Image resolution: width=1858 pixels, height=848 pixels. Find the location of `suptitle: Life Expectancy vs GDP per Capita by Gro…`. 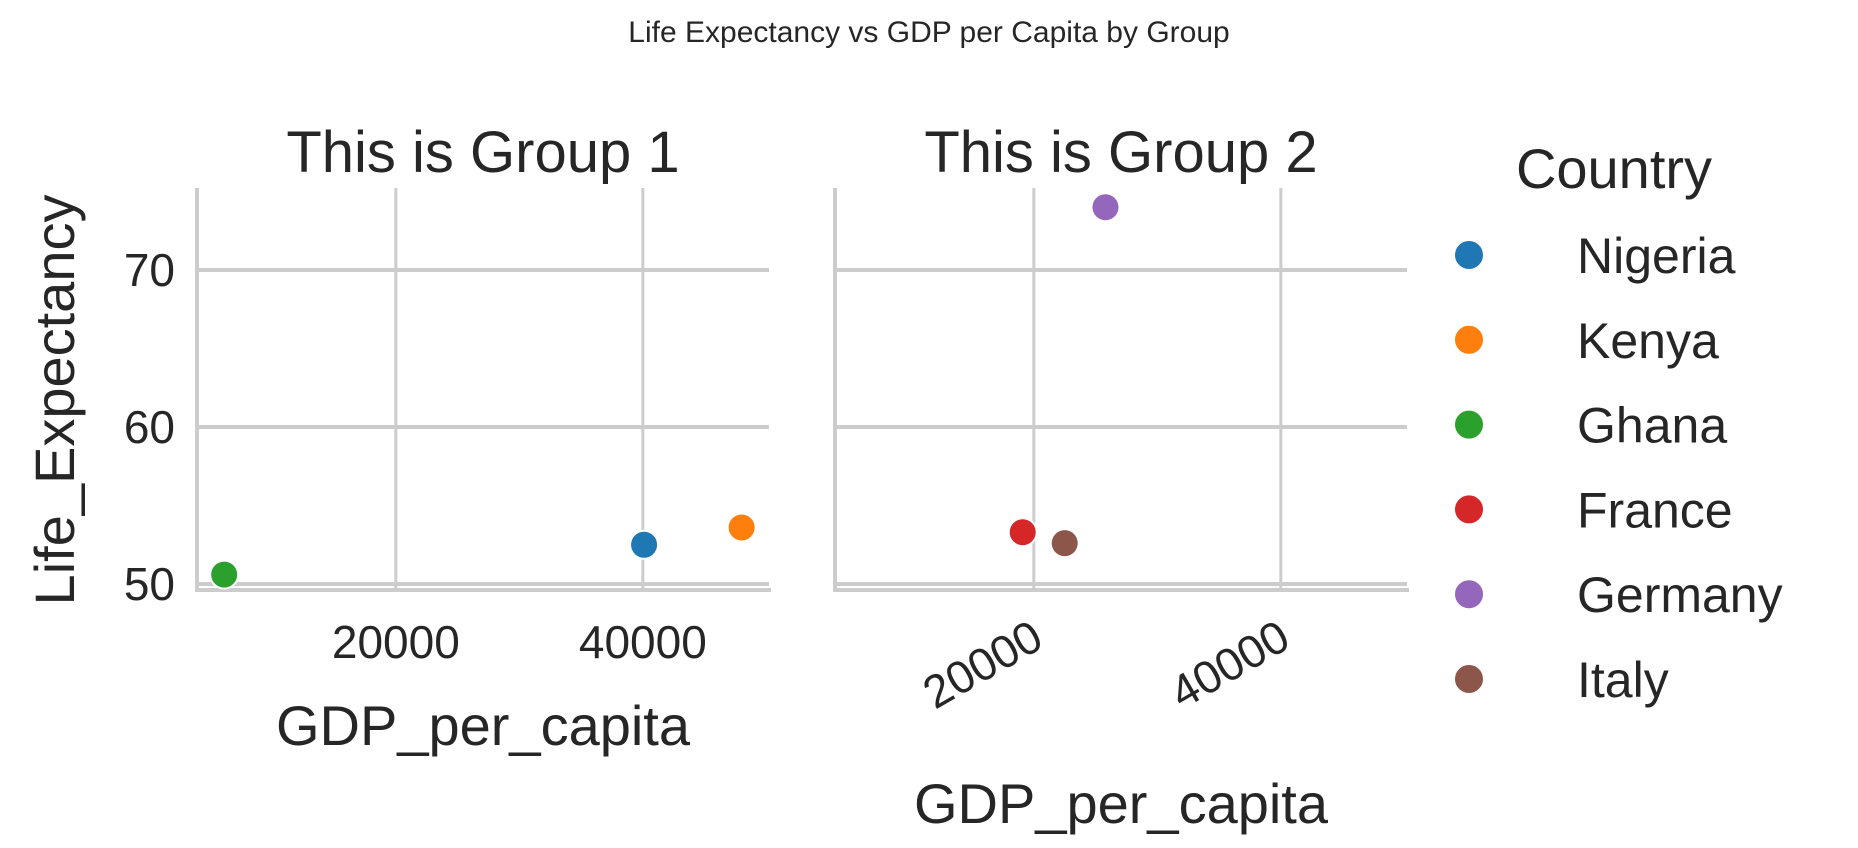

suptitle: Life Expectancy vs GDP per Capita by Gro… is located at coordinates (928, 32).